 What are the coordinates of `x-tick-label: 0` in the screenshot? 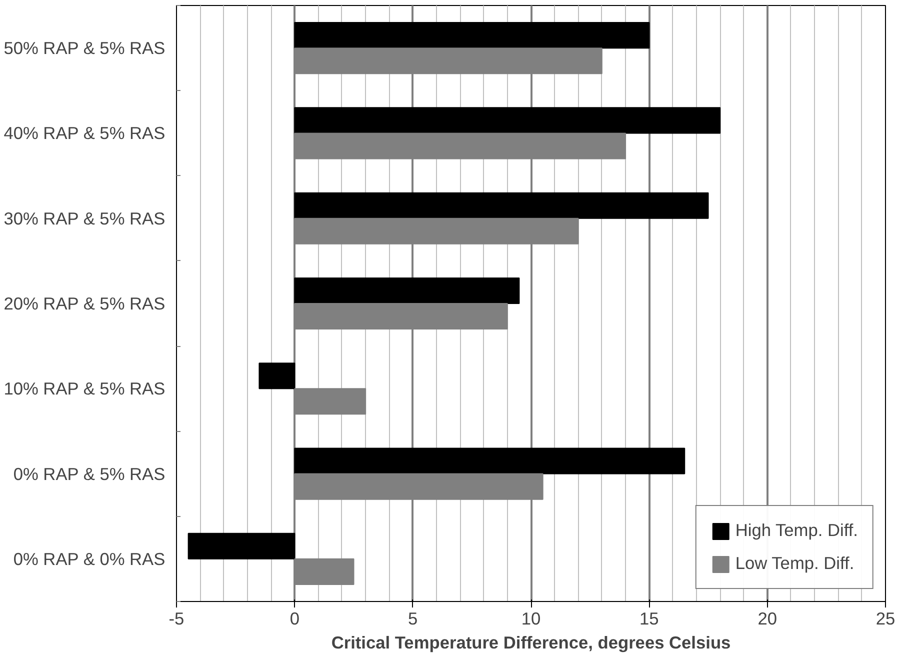 It's located at (295, 618).